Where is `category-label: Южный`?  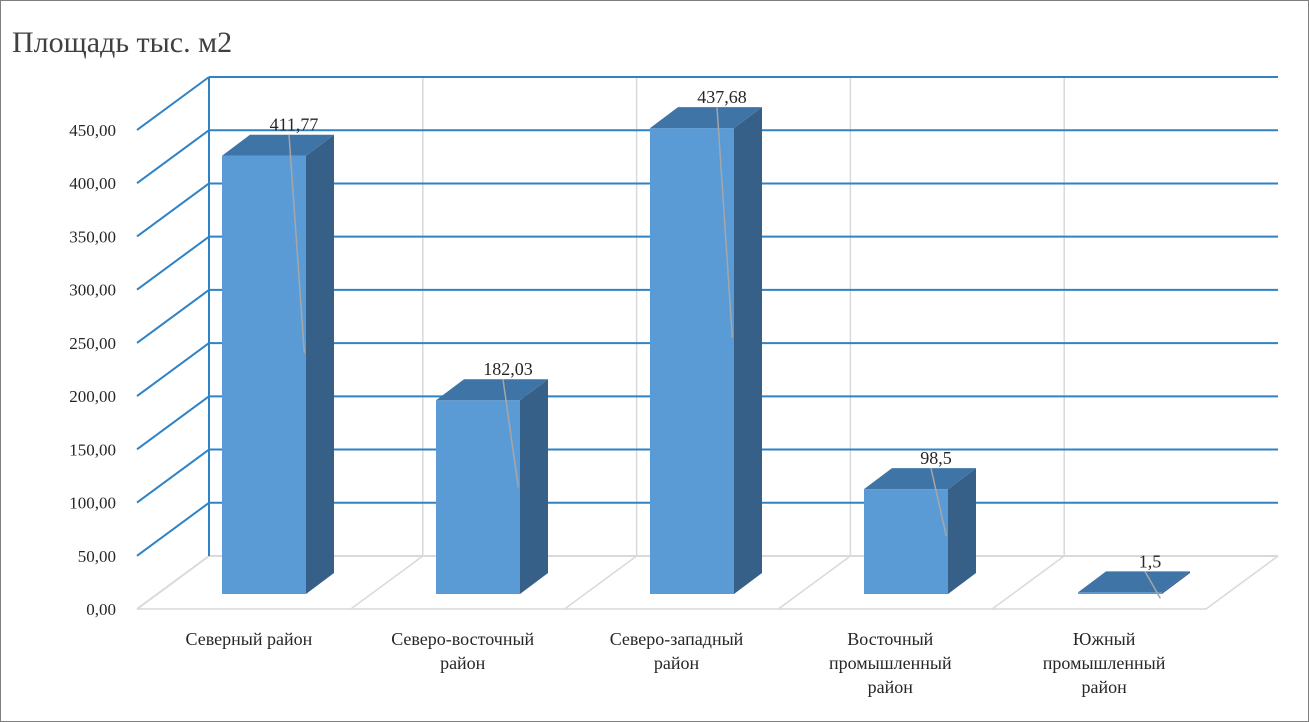 category-label: Южный is located at coordinates (1104, 639).